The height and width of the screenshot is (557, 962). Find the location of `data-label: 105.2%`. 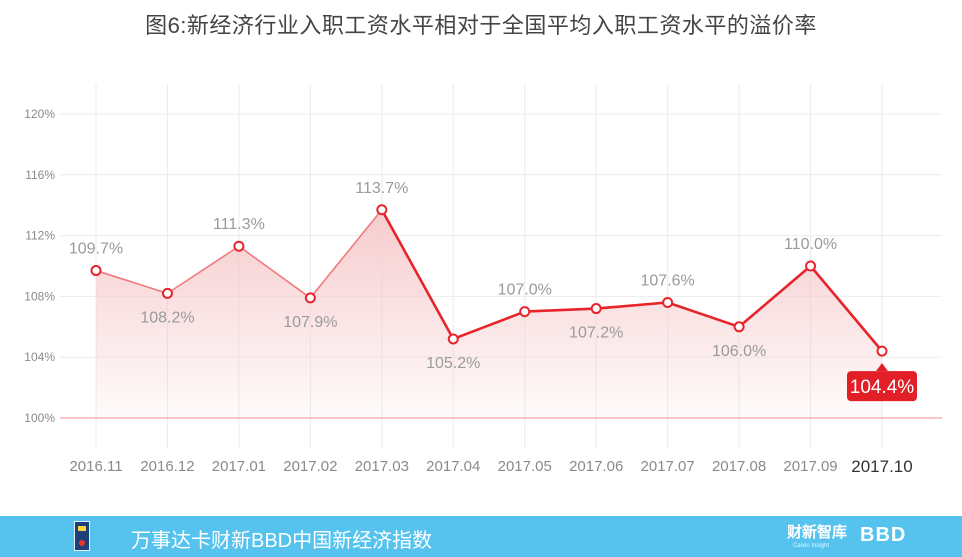

data-label: 105.2% is located at coordinates (453, 363).